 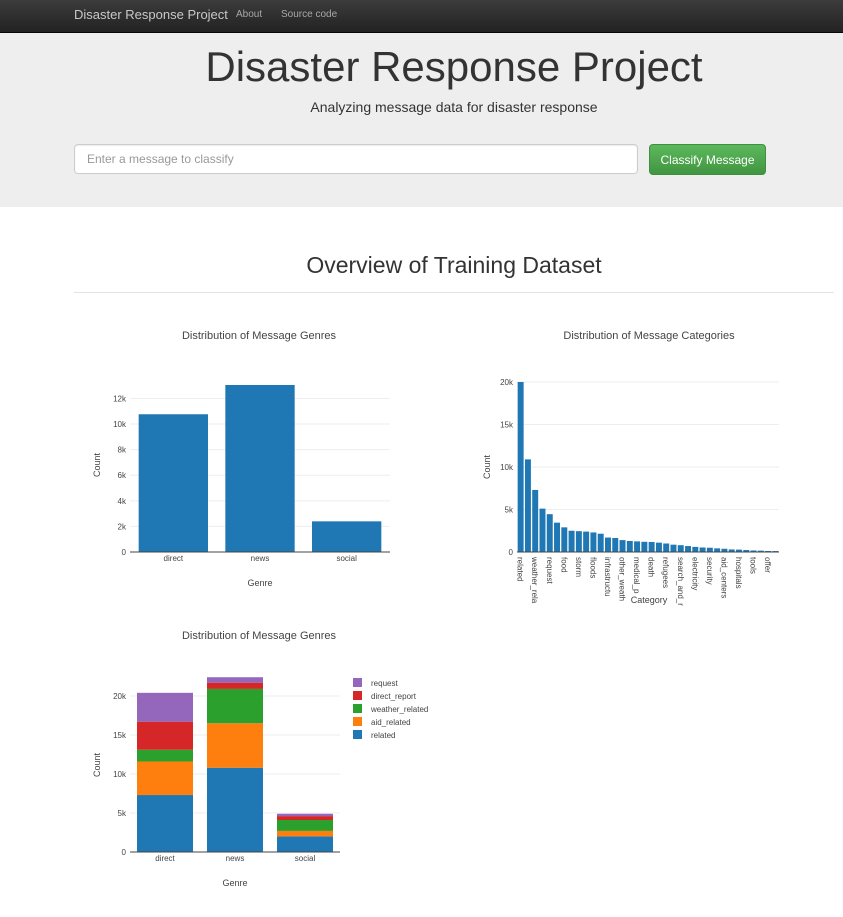 What do you see at coordinates (260, 468) in the screenshot?
I see `bar-news` at bounding box center [260, 468].